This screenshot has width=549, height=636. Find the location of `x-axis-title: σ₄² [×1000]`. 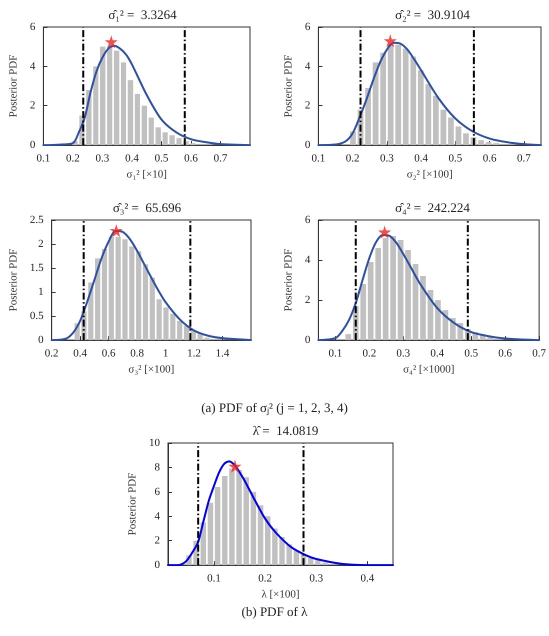

x-axis-title: σ₄² [×1000] is located at coordinates (428, 370).